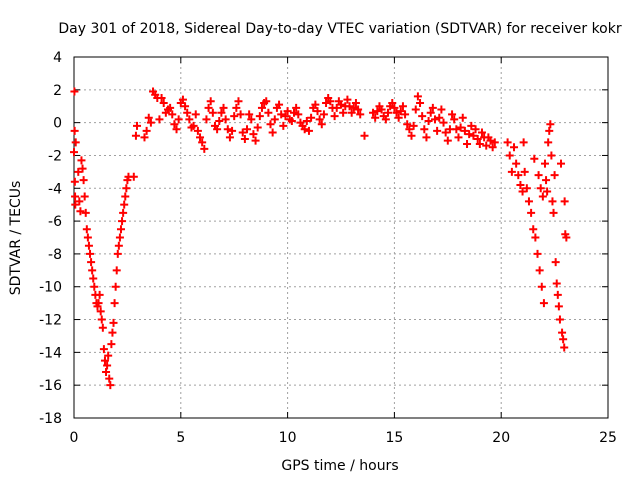 The width and height of the screenshot is (640, 480). I want to click on x-tick-label: 20, so click(501, 438).